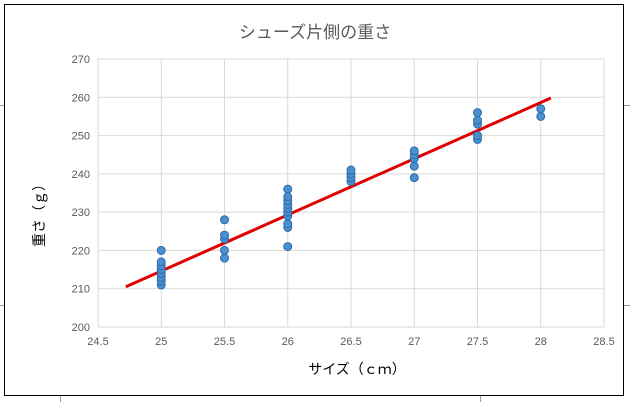 This screenshot has width=630, height=402. What do you see at coordinates (81, 60) in the screenshot?
I see `y-tick-label: 270` at bounding box center [81, 60].